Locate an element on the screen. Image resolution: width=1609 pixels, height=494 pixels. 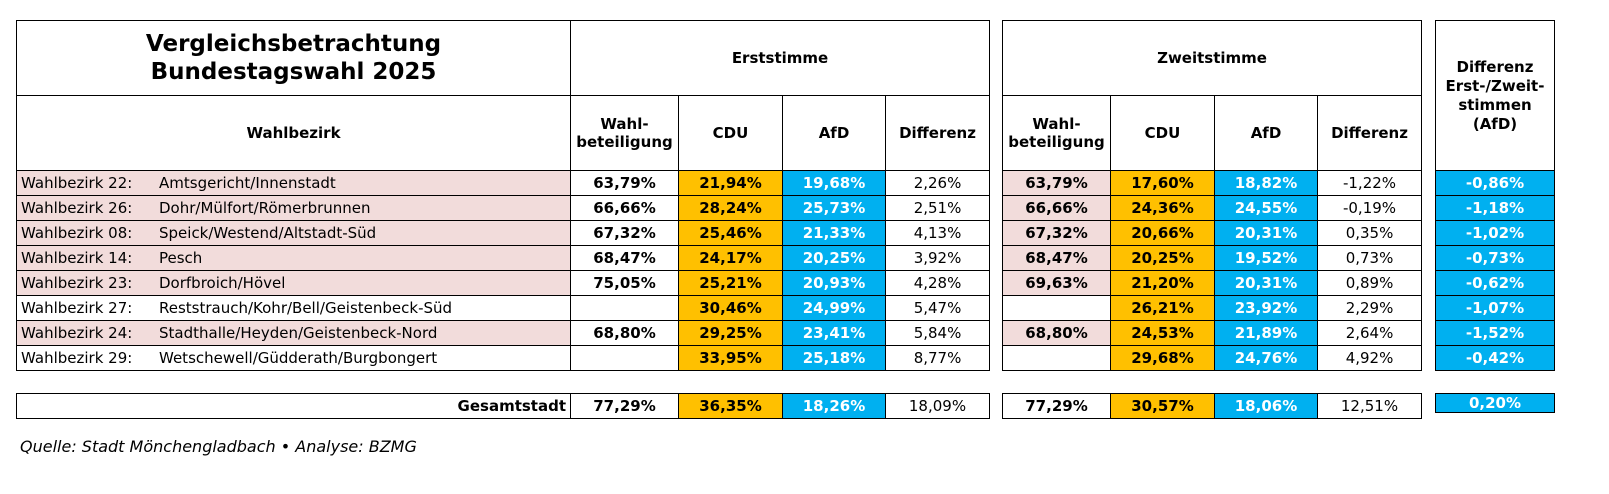
wahlbezirk-cell: Wahlbezirk 26: Dohr/Mülfort/Römerbrunnen is located at coordinates (293, 208).